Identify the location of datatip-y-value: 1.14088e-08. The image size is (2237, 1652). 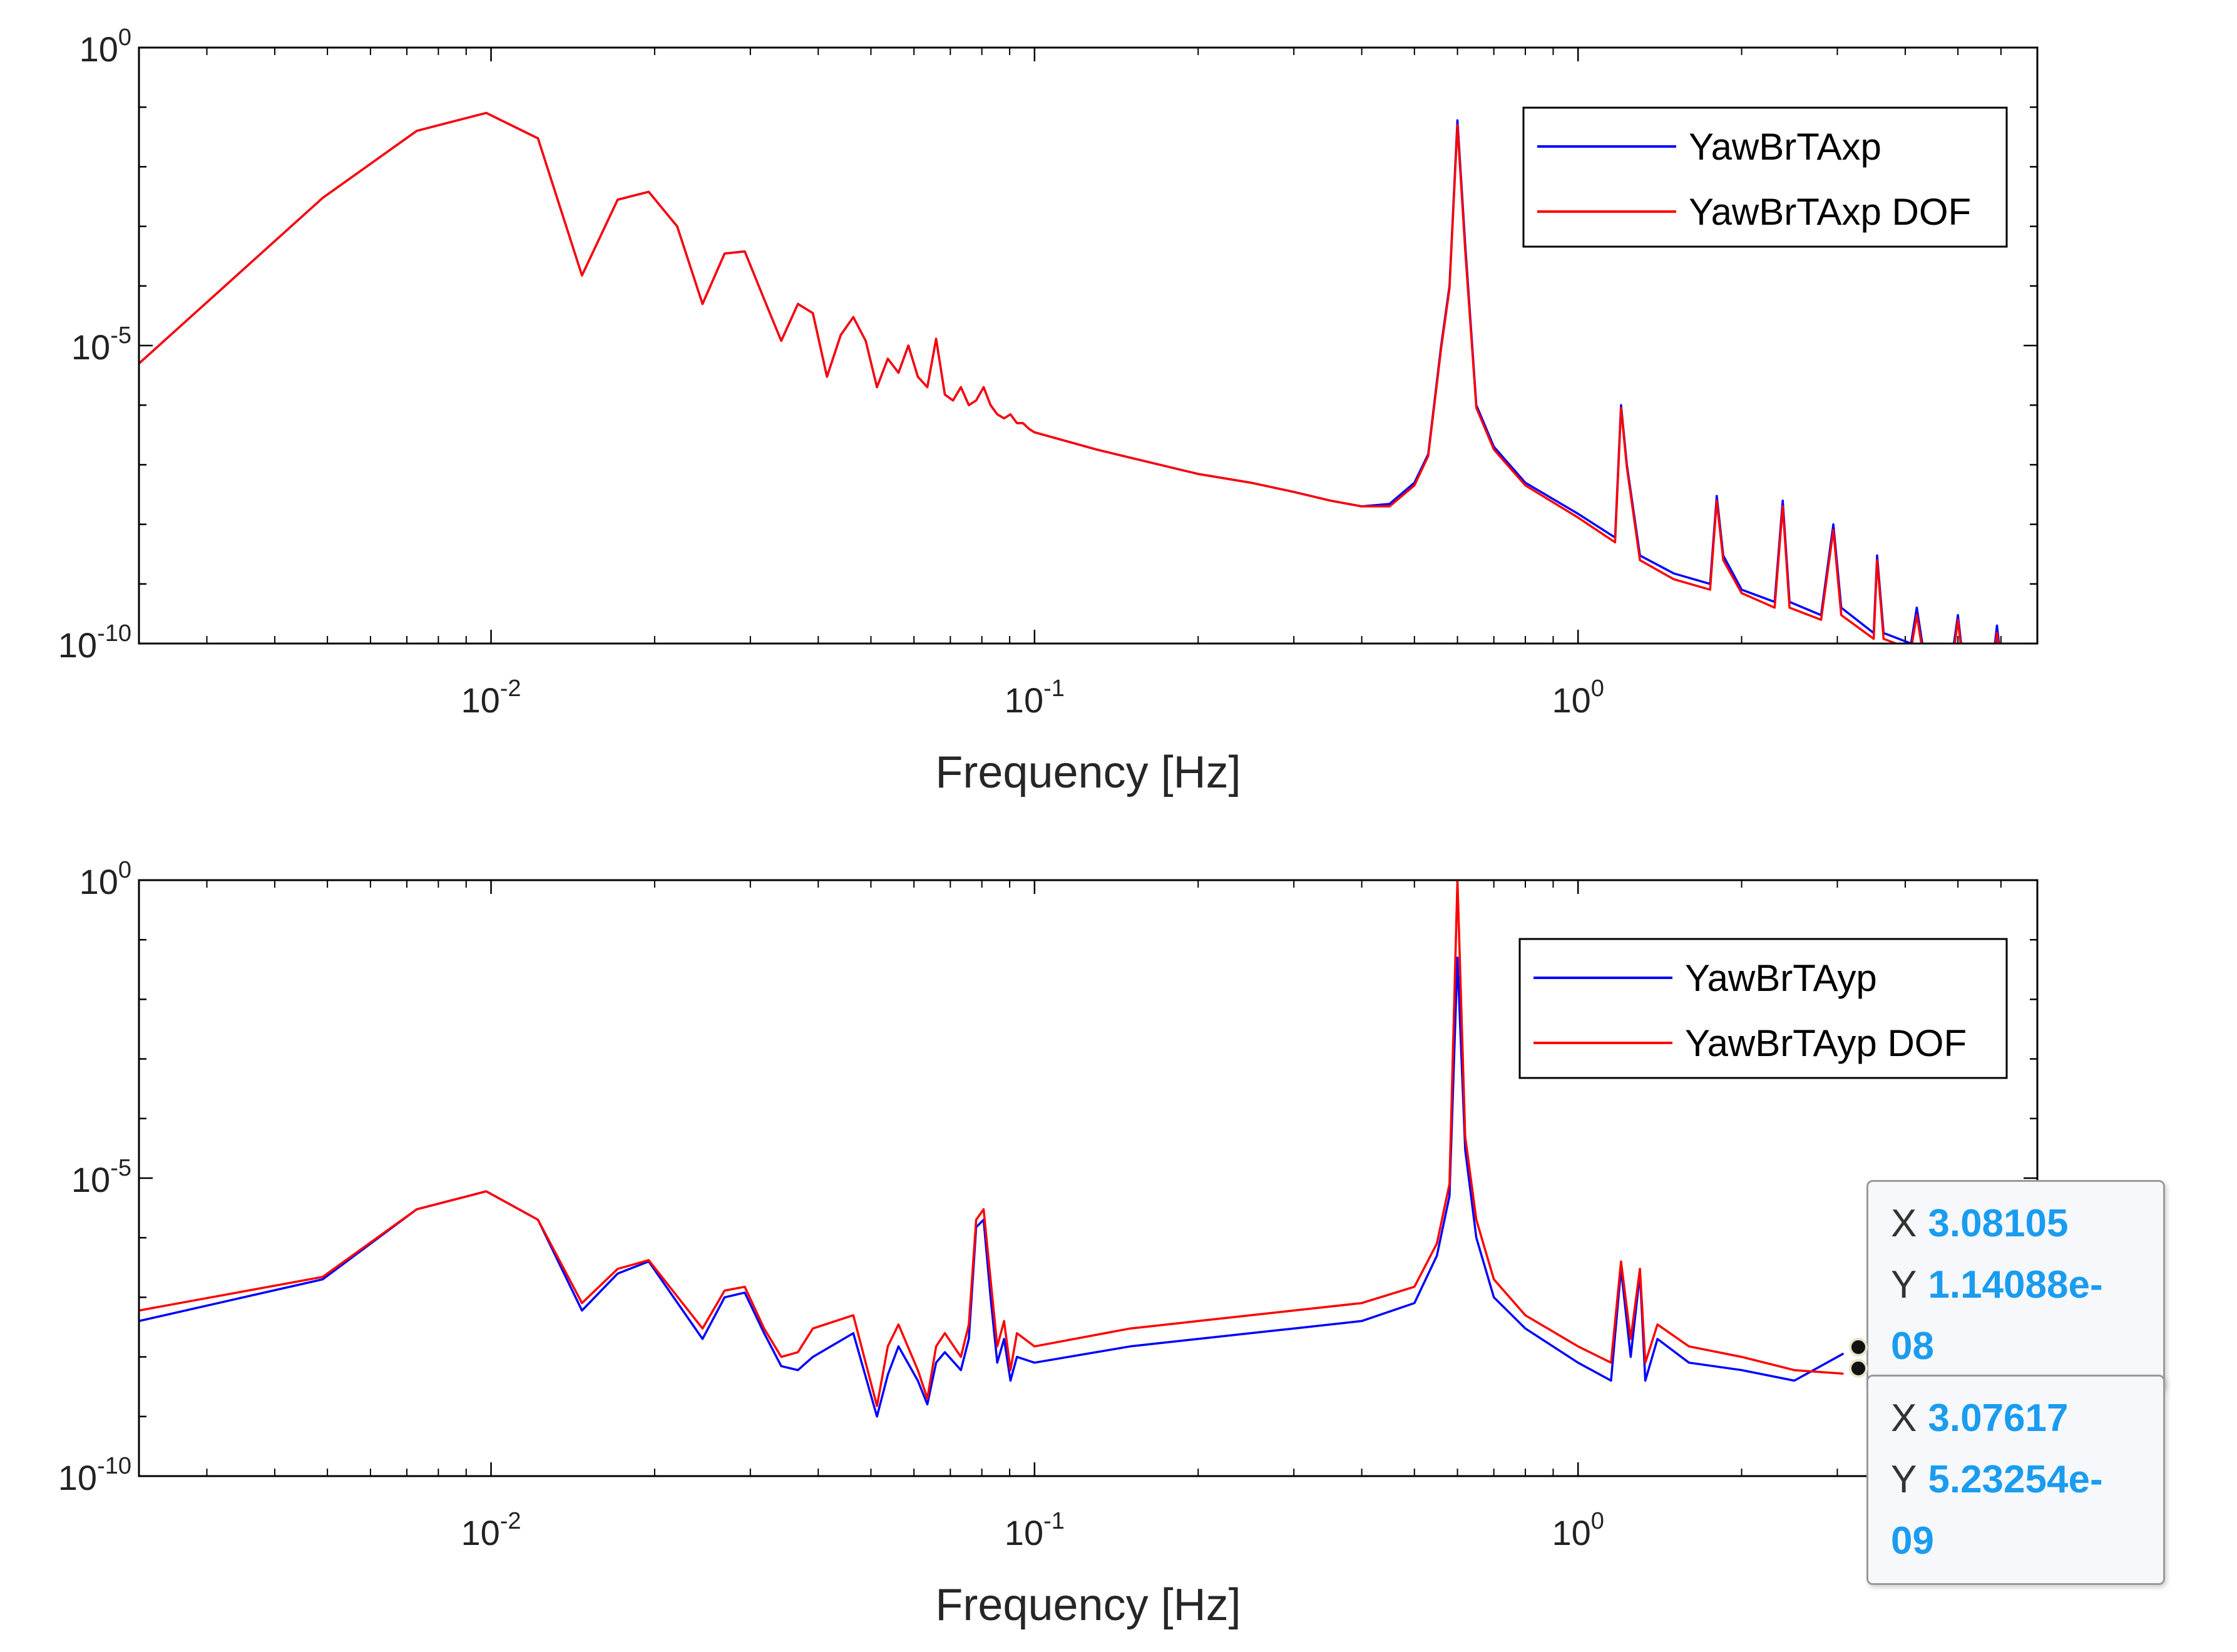
(1997, 1315).